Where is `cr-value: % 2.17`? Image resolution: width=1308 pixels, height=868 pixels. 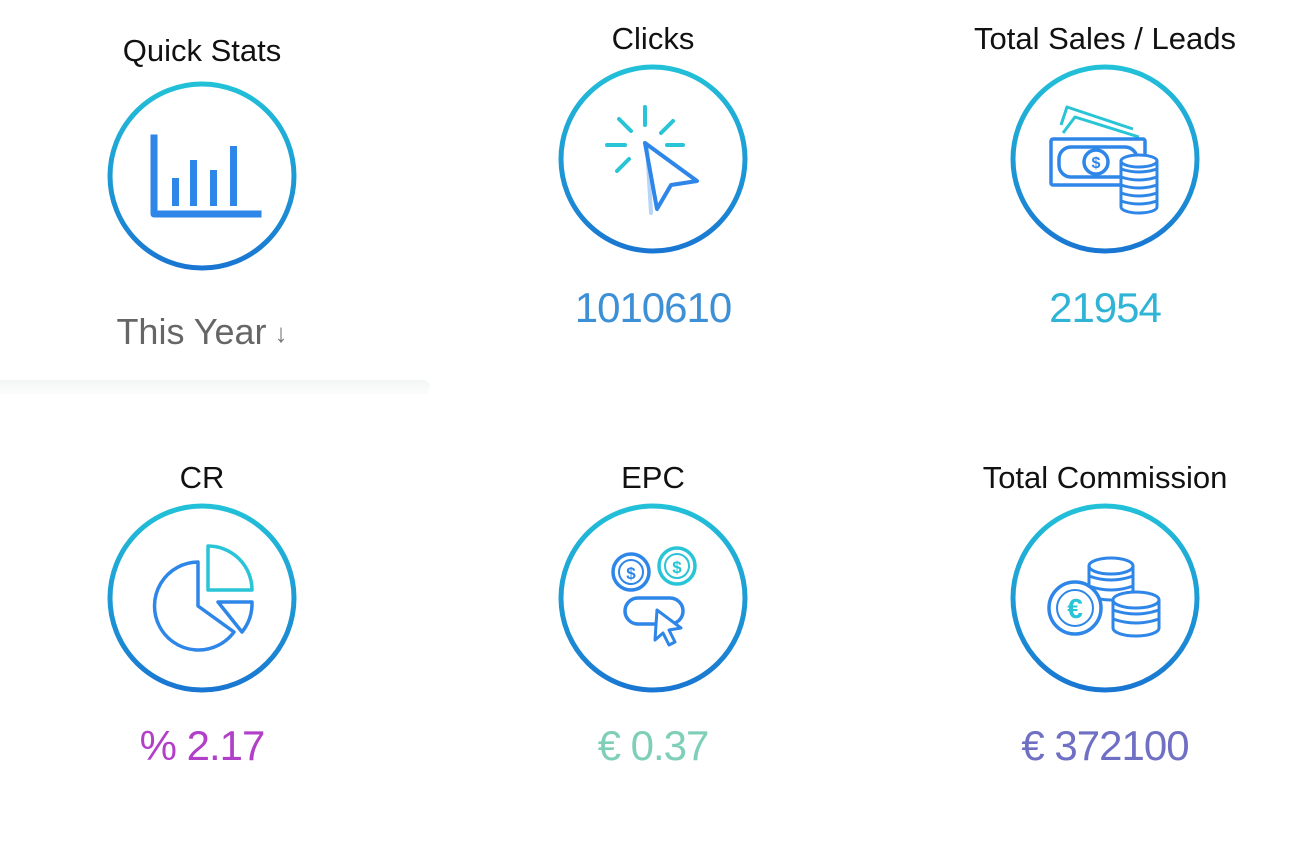 cr-value: % 2.17 is located at coordinates (202, 745).